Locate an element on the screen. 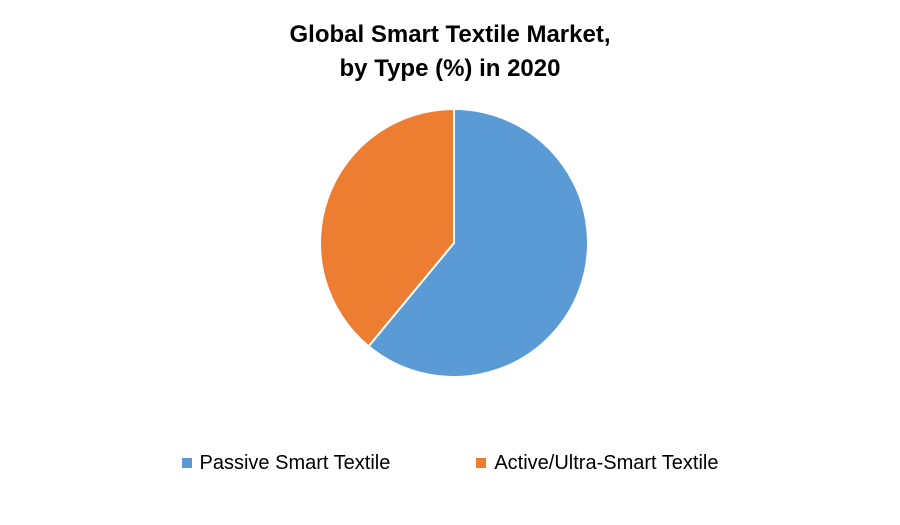  legend-swatch-active is located at coordinates (481, 463).